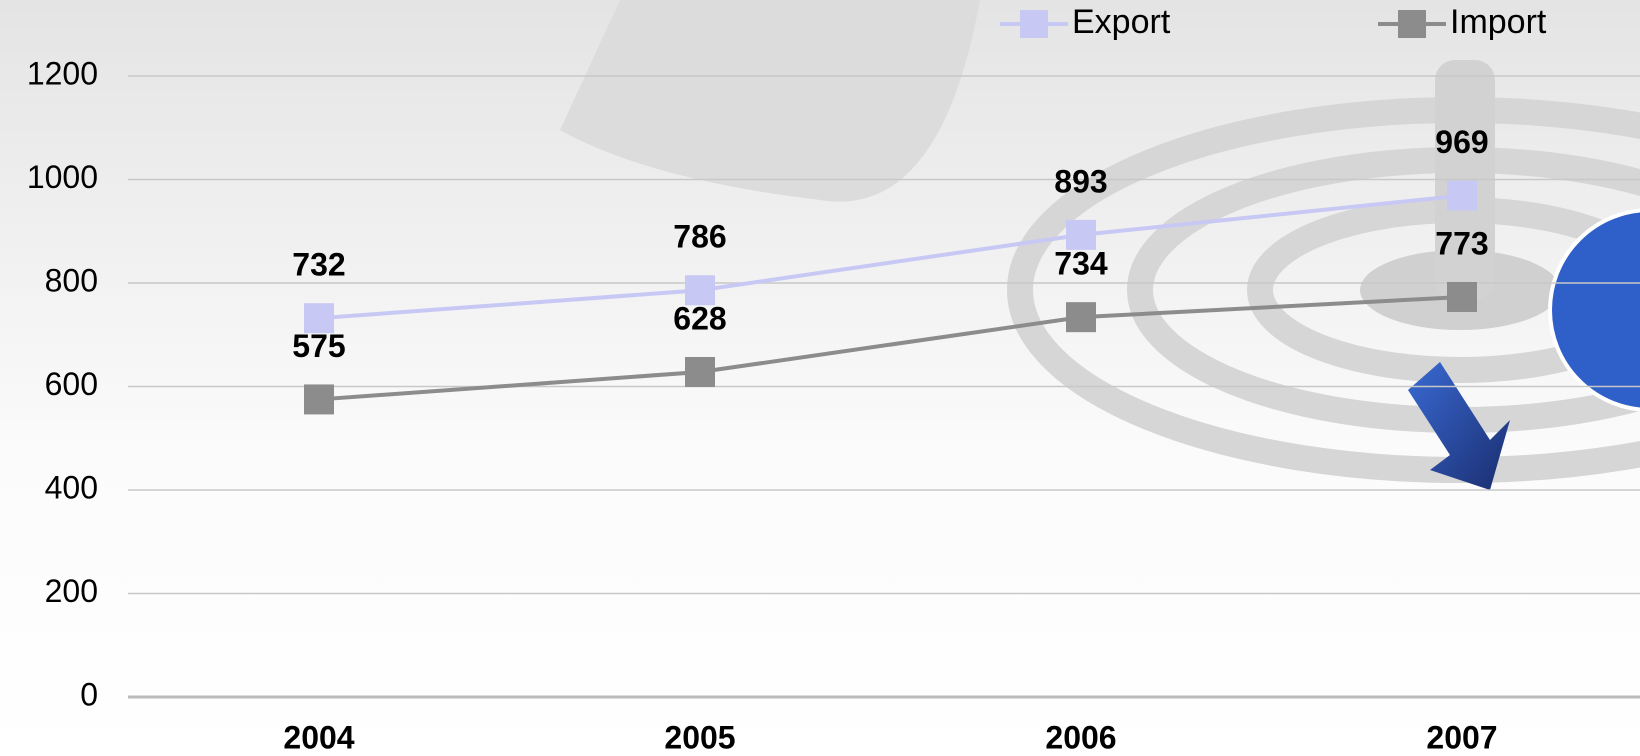  What do you see at coordinates (62, 73) in the screenshot?
I see `y-tick-label: 1200` at bounding box center [62, 73].